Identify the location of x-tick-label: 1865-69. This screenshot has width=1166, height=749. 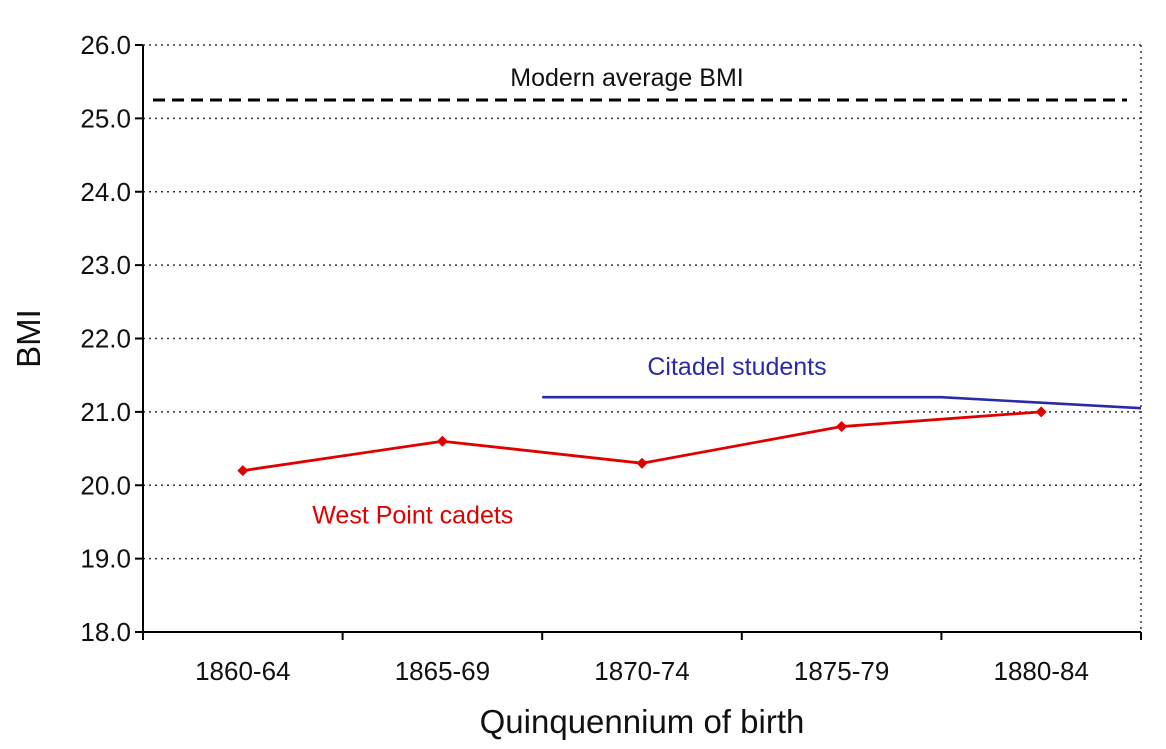
(442, 671).